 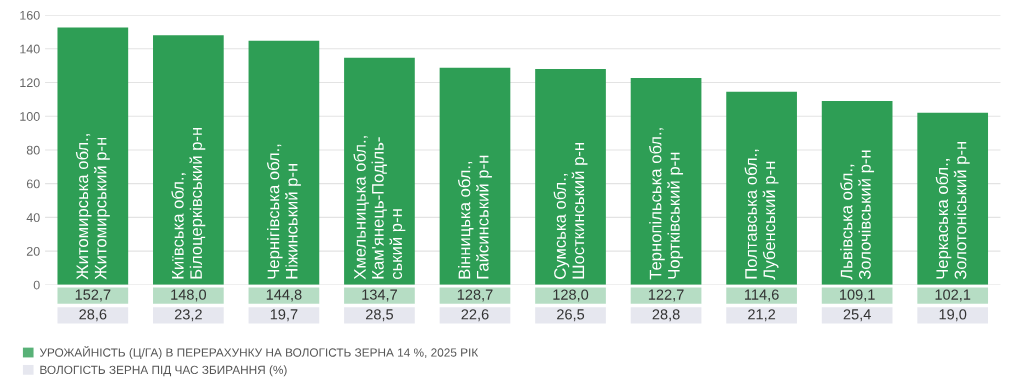 I want to click on x-tick-label: Чернігівська обл., Ніжинський р-н, so click(x=283, y=211).